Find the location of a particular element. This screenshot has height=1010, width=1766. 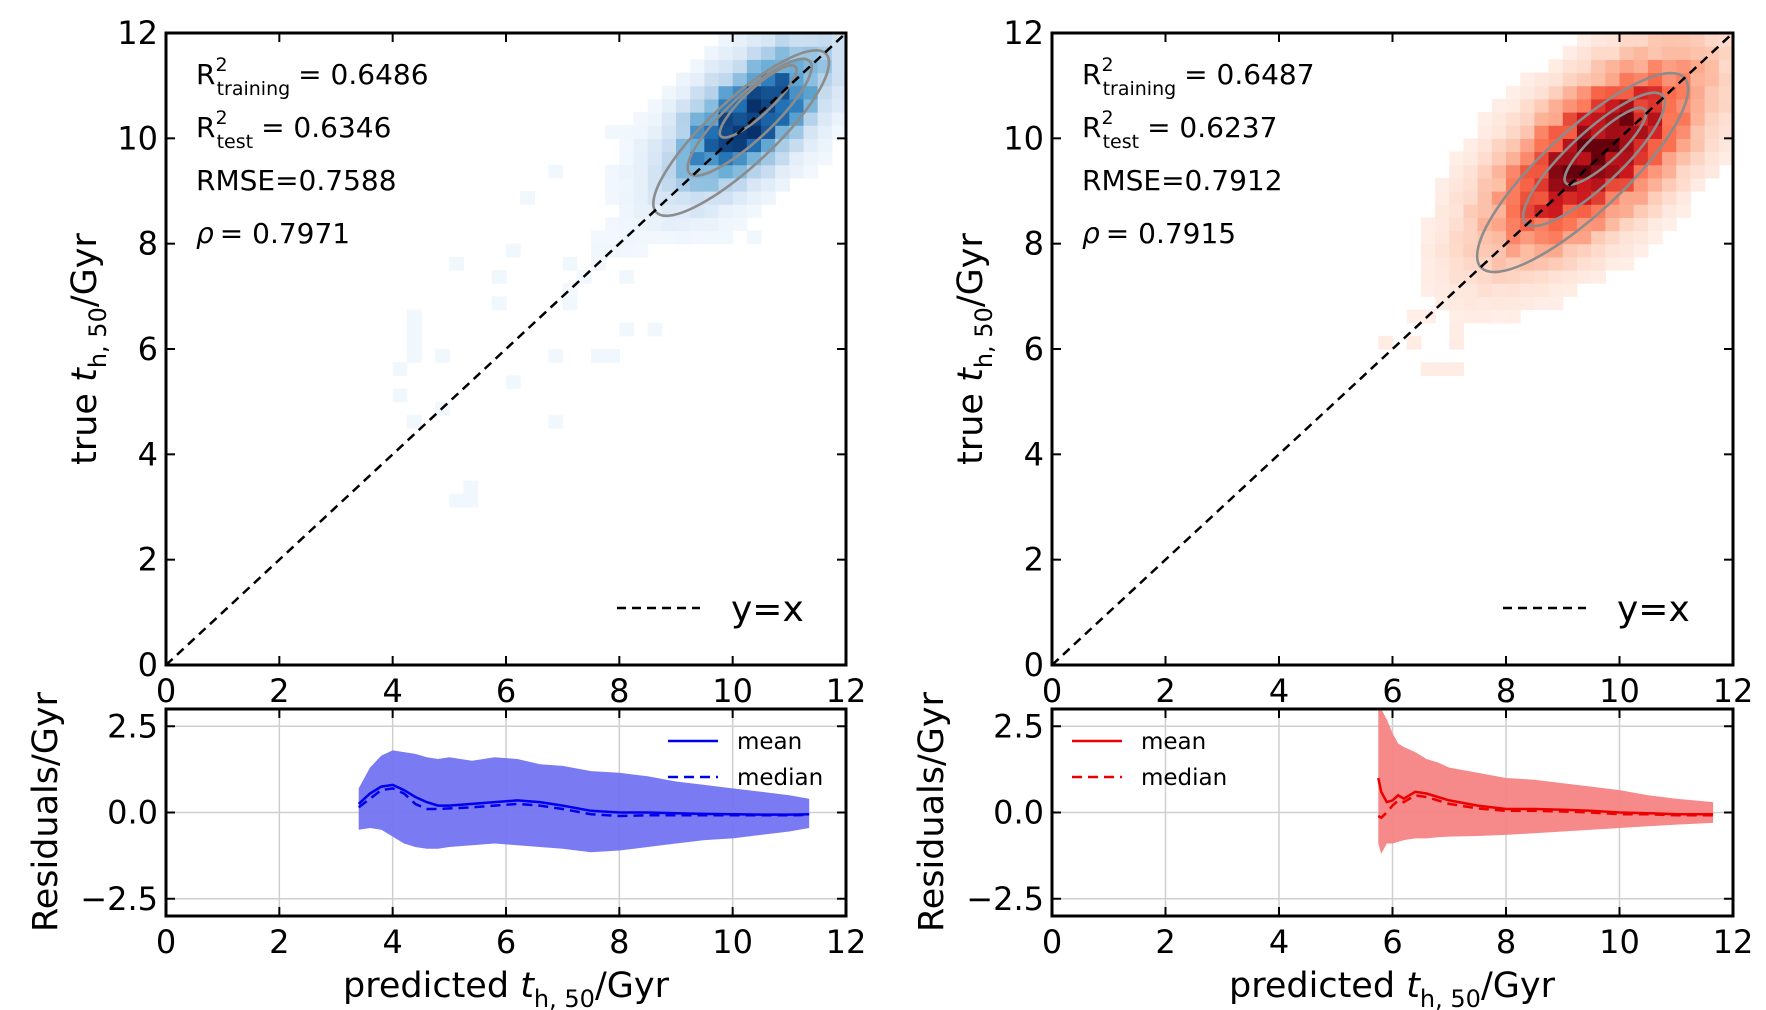

y-tick-label: 8 is located at coordinates (148, 244).